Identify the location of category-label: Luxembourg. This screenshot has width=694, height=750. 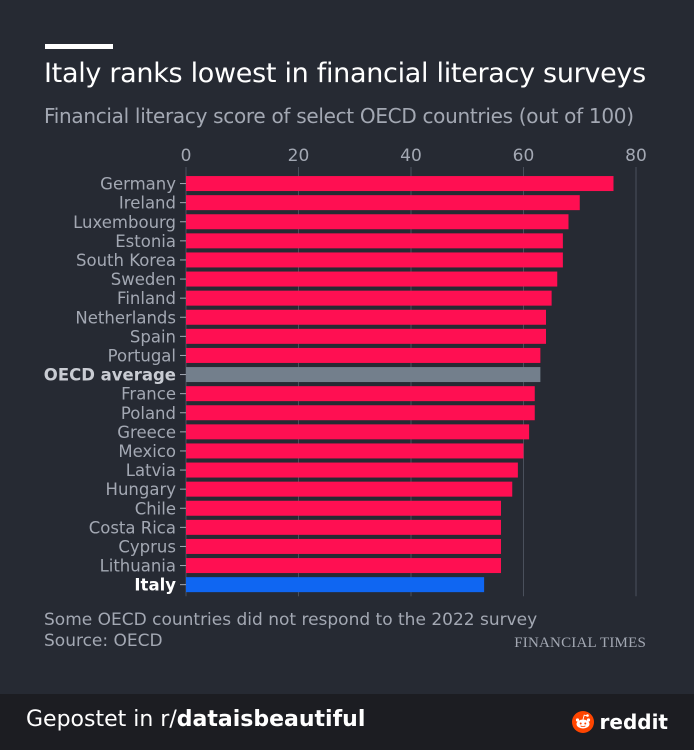
(124, 222).